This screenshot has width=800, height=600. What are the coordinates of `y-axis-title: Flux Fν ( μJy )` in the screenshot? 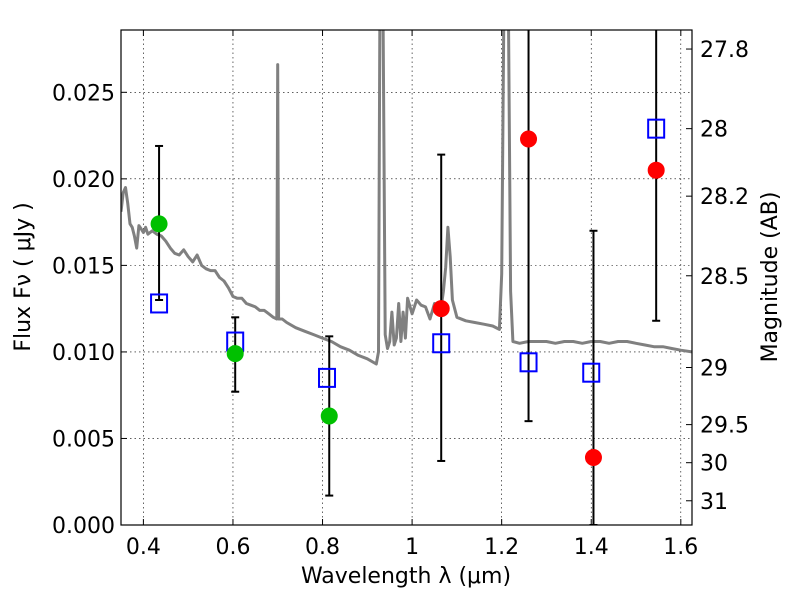 It's located at (23, 276).